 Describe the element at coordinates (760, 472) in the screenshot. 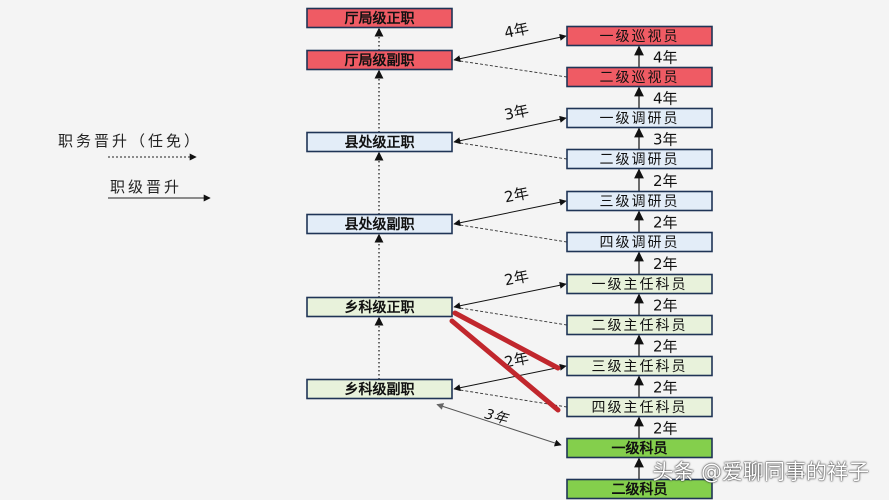

I see `watermark: 头条 @爱聊同事的祥子` at that location.